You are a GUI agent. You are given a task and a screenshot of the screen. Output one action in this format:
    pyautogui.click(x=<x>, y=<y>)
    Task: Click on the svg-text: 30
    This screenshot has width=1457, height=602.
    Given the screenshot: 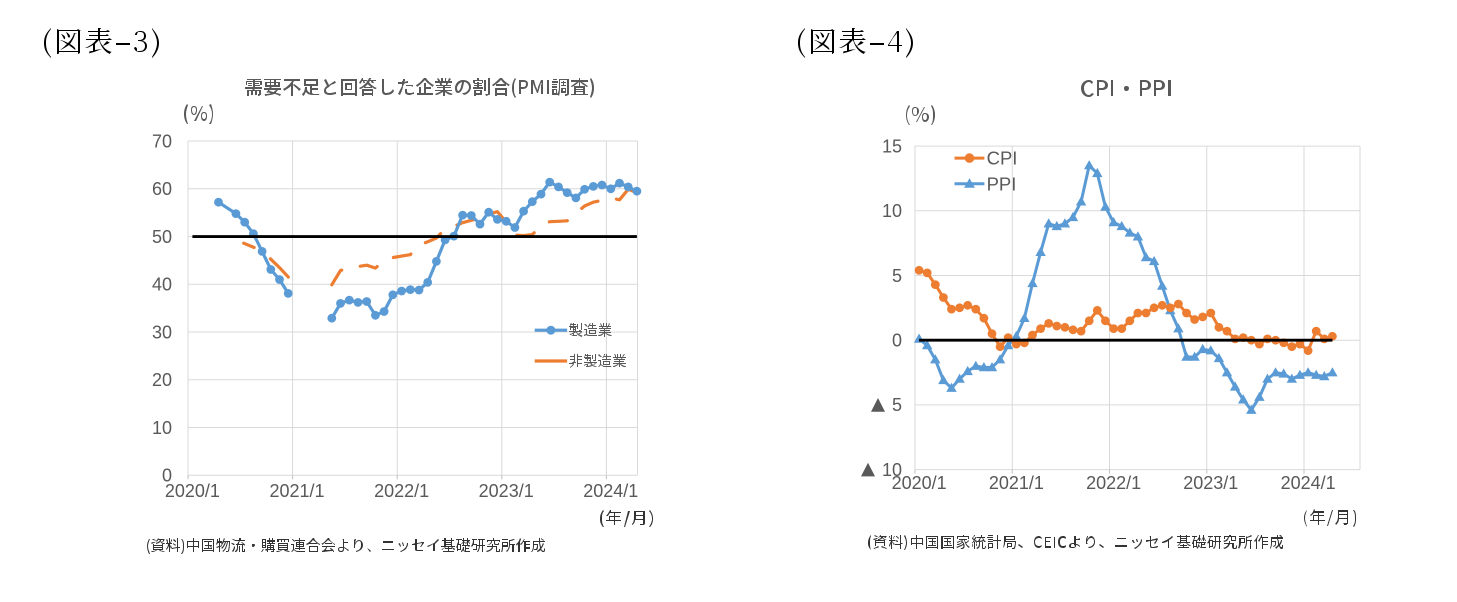 What is the action you would take?
    pyautogui.click(x=162, y=332)
    